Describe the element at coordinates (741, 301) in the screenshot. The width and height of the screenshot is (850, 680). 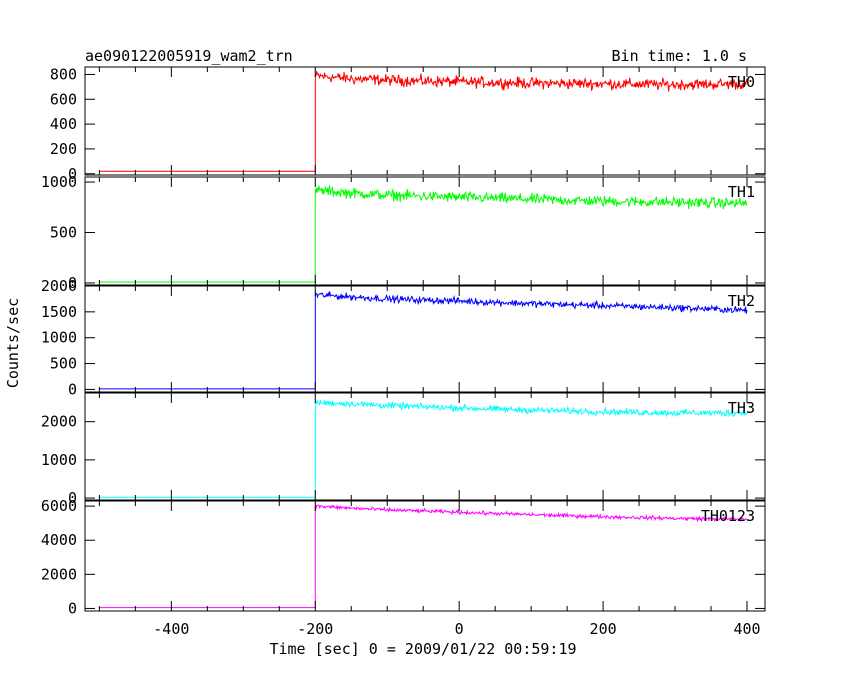
I see `panel-label-th2: TH2` at that location.